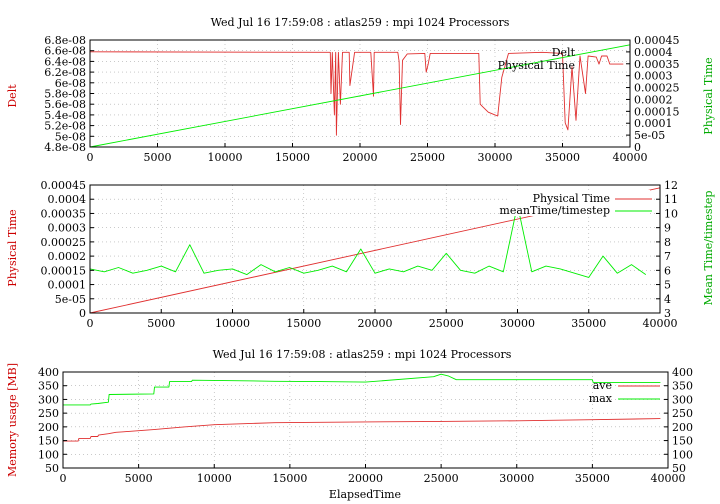  Describe the element at coordinates (48, 427) in the screenshot. I see `y-tick-label: 200` at that location.